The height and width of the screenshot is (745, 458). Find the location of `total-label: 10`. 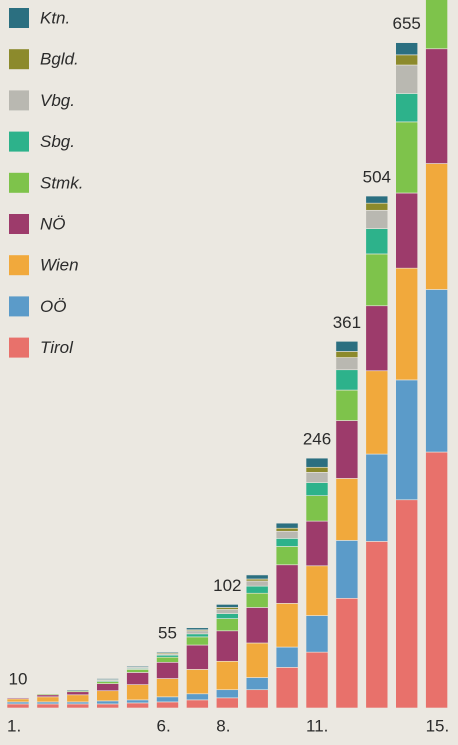

total-label: 10 is located at coordinates (18, 678).